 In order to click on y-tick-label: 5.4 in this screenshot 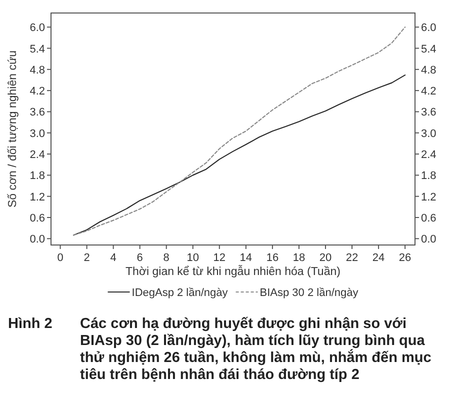, I will do `click(37, 49)`.